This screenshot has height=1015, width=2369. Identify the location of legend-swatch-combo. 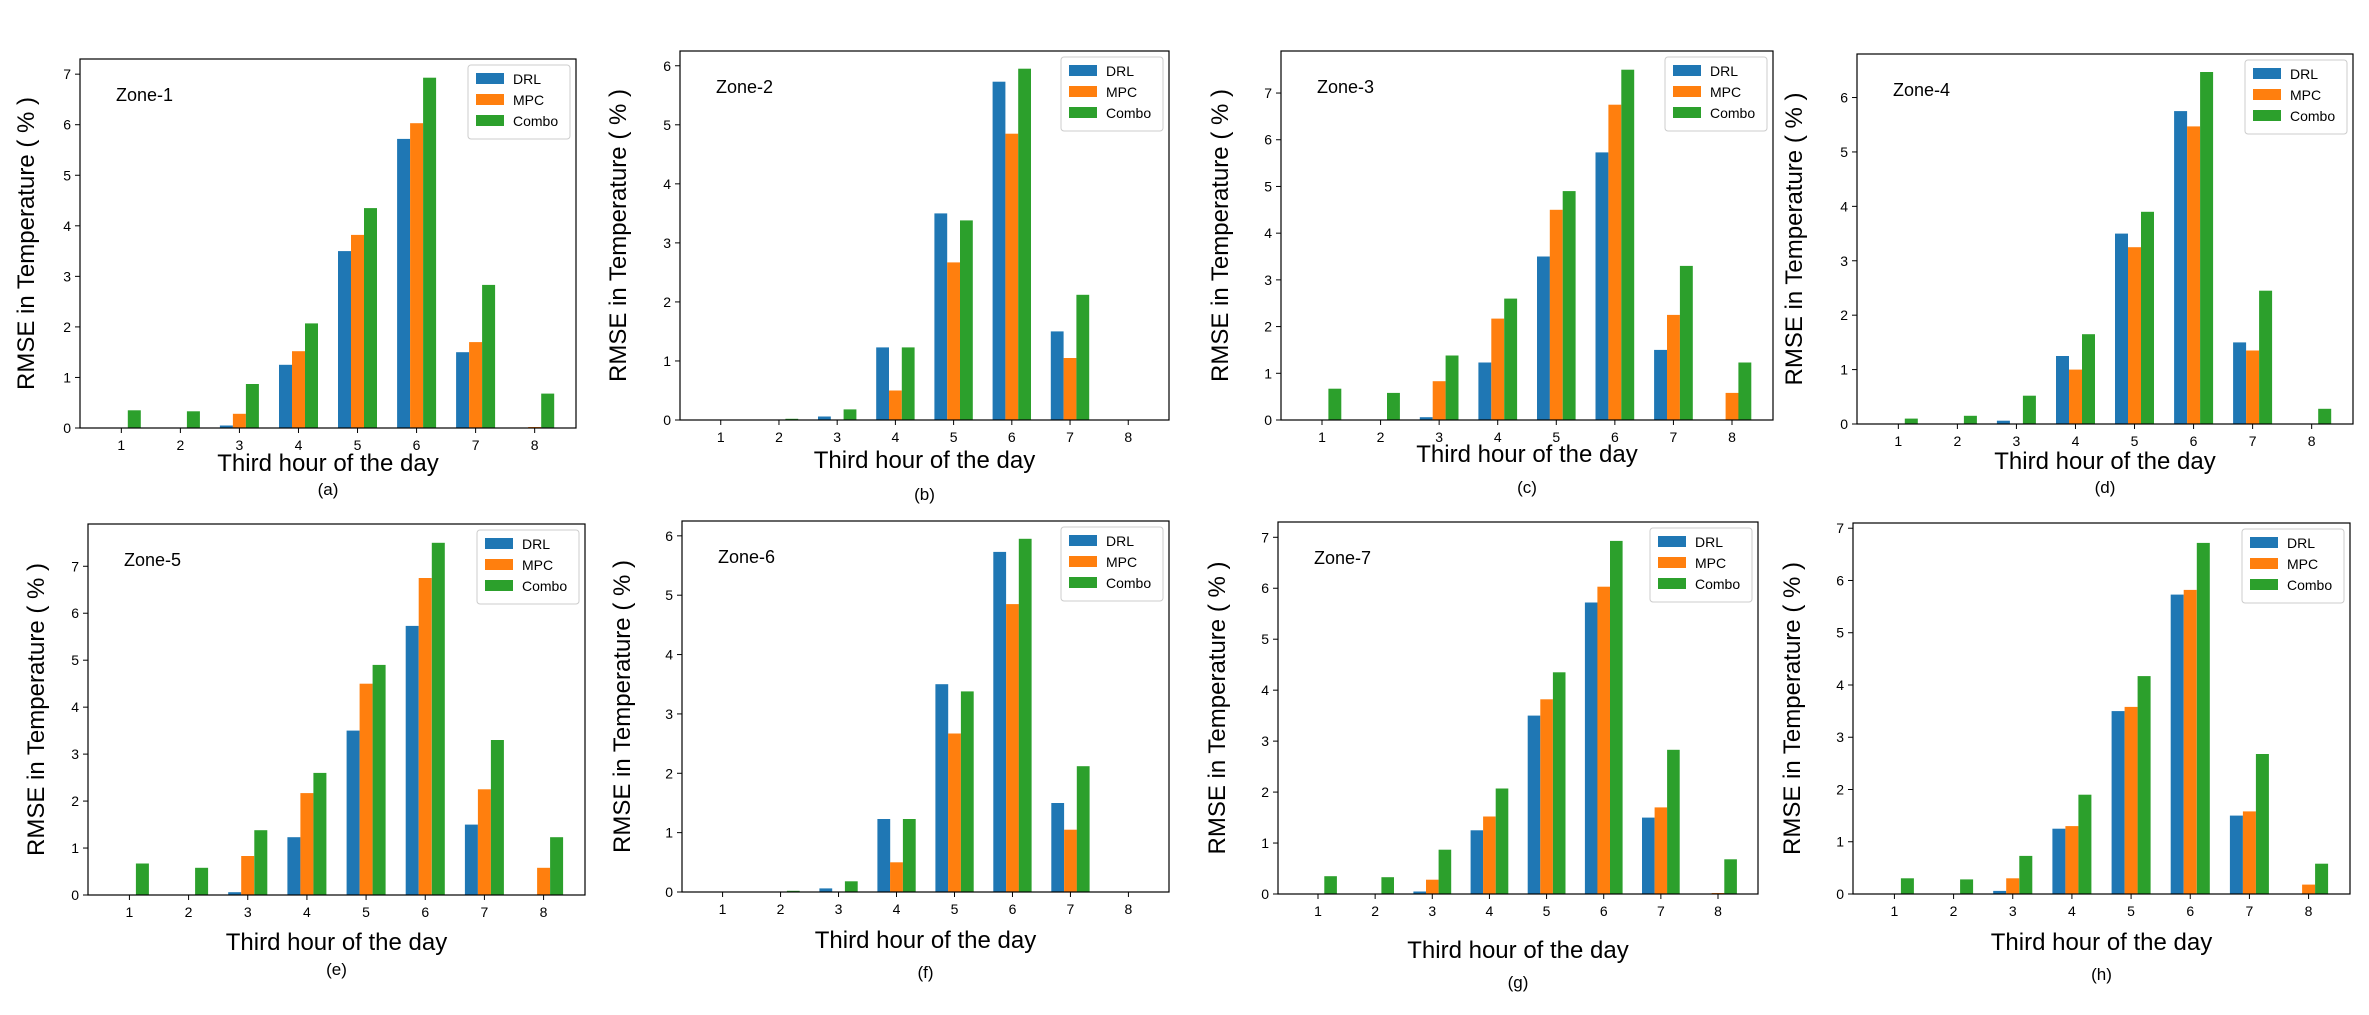
(1672, 583).